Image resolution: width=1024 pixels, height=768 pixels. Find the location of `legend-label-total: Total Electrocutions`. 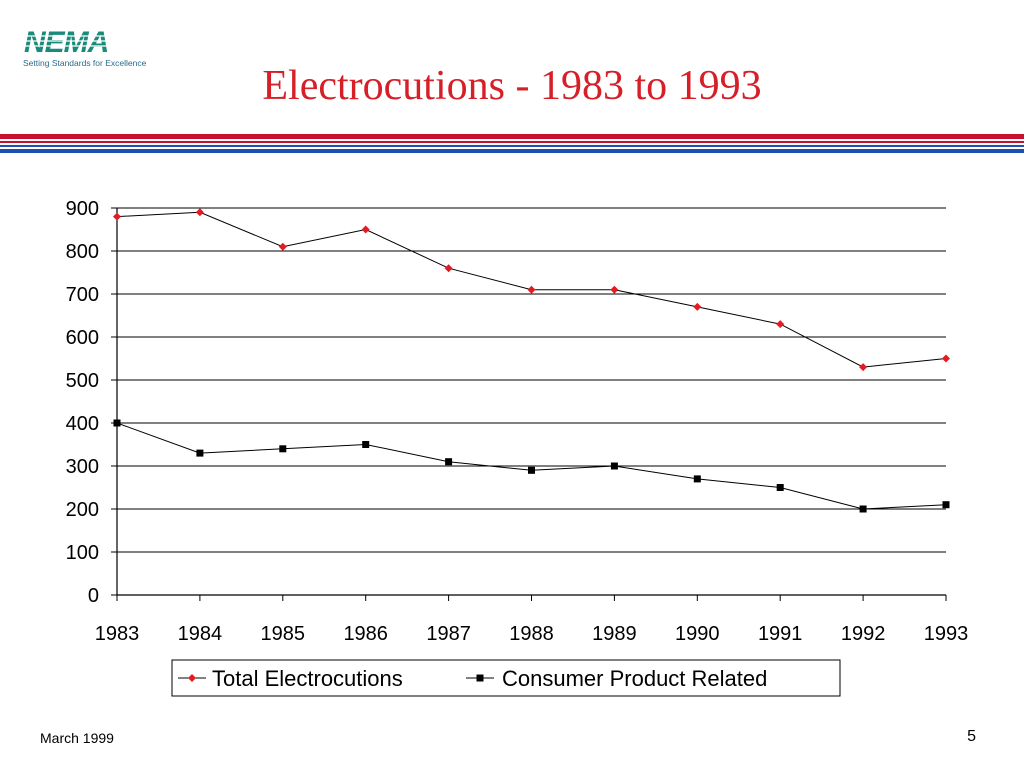

legend-label-total: Total Electrocutions is located at coordinates (307, 678).